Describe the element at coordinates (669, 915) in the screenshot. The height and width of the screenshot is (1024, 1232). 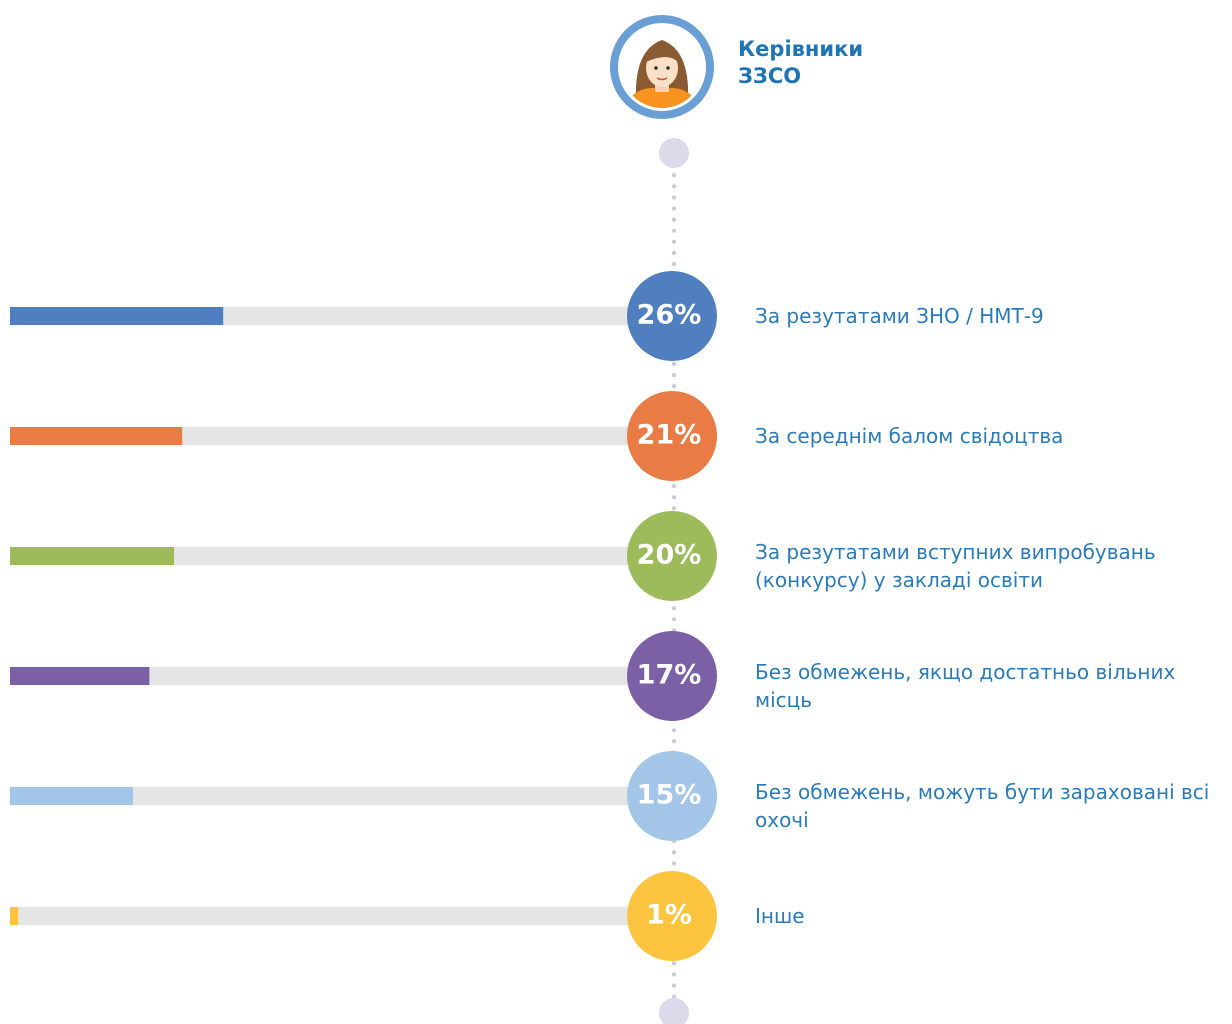
I see `value-label: 1%` at that location.